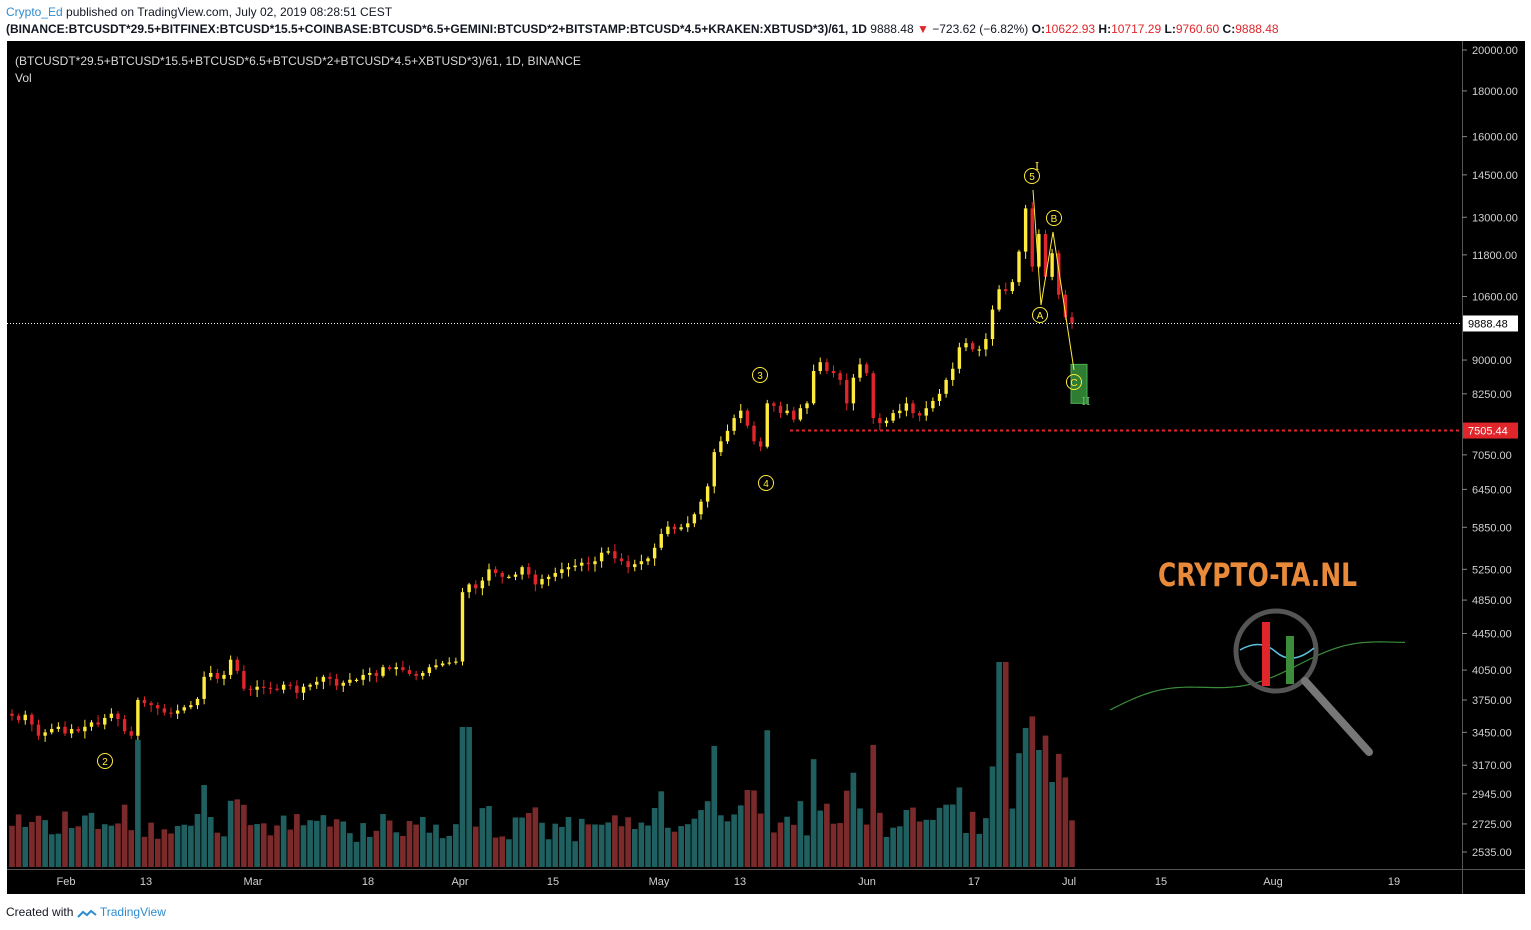 This screenshot has width=1531, height=930. What do you see at coordinates (1070, 29) in the screenshot?
I see `open-value: 10622.93` at bounding box center [1070, 29].